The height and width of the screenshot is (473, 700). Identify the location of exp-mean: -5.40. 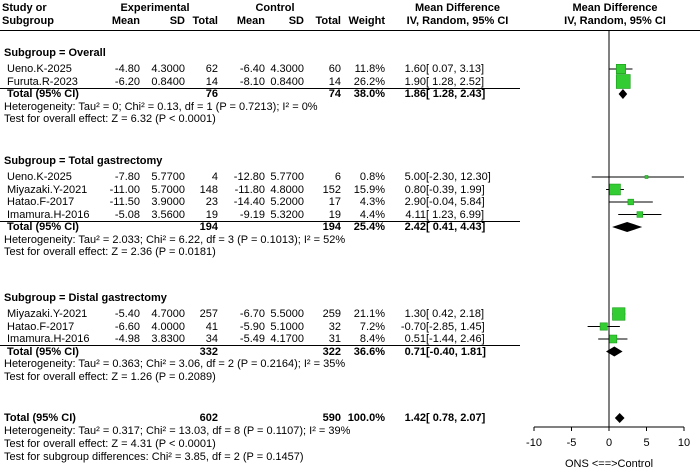
(127, 314).